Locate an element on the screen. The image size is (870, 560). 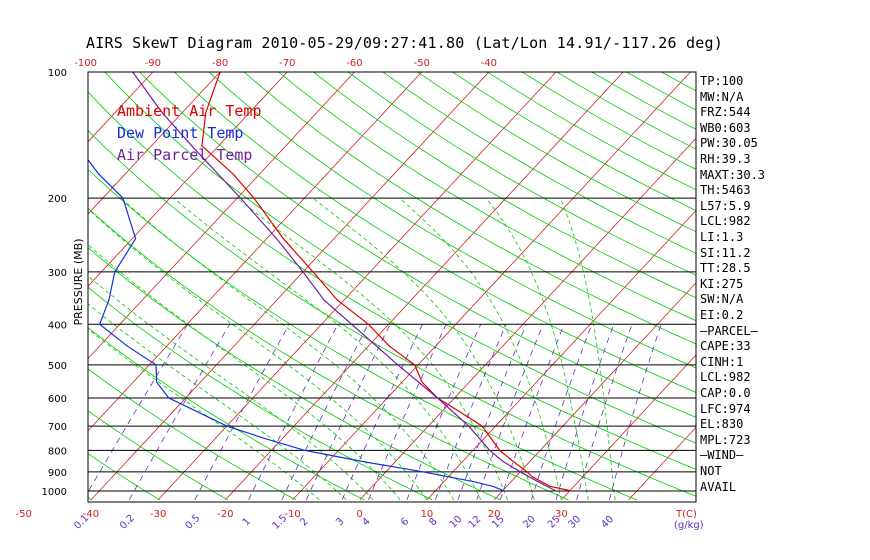
legend-parcel-temp: Air Parcel Temp is located at coordinates (184, 155).